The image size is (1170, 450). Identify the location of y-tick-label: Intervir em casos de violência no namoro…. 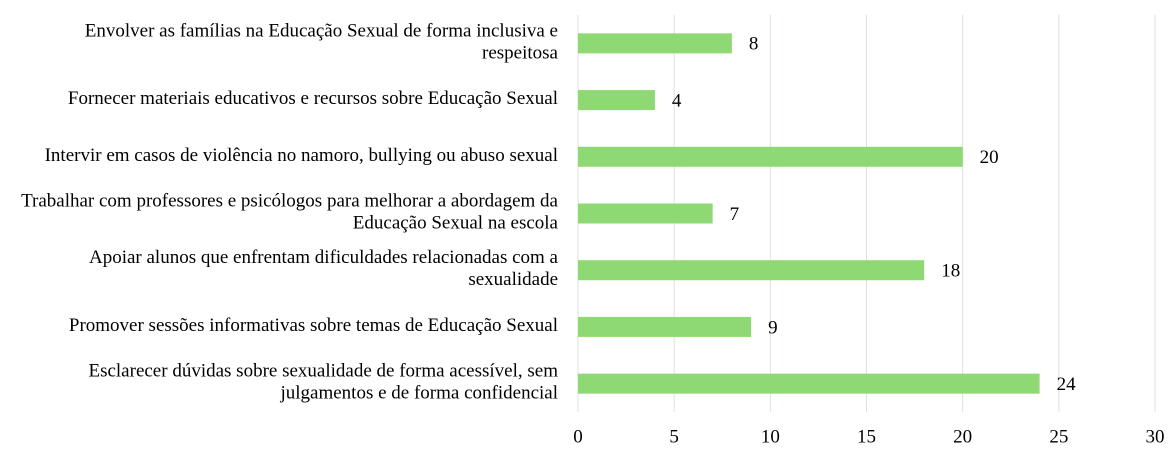
(301, 155).